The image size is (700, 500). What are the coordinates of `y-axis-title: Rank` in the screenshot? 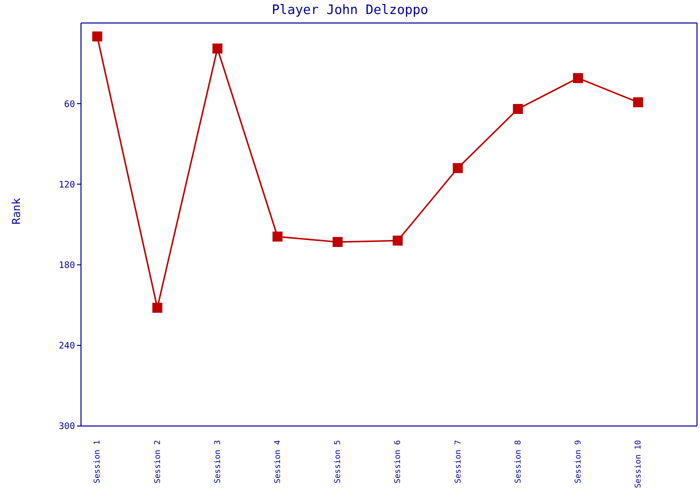 It's located at (16, 211).